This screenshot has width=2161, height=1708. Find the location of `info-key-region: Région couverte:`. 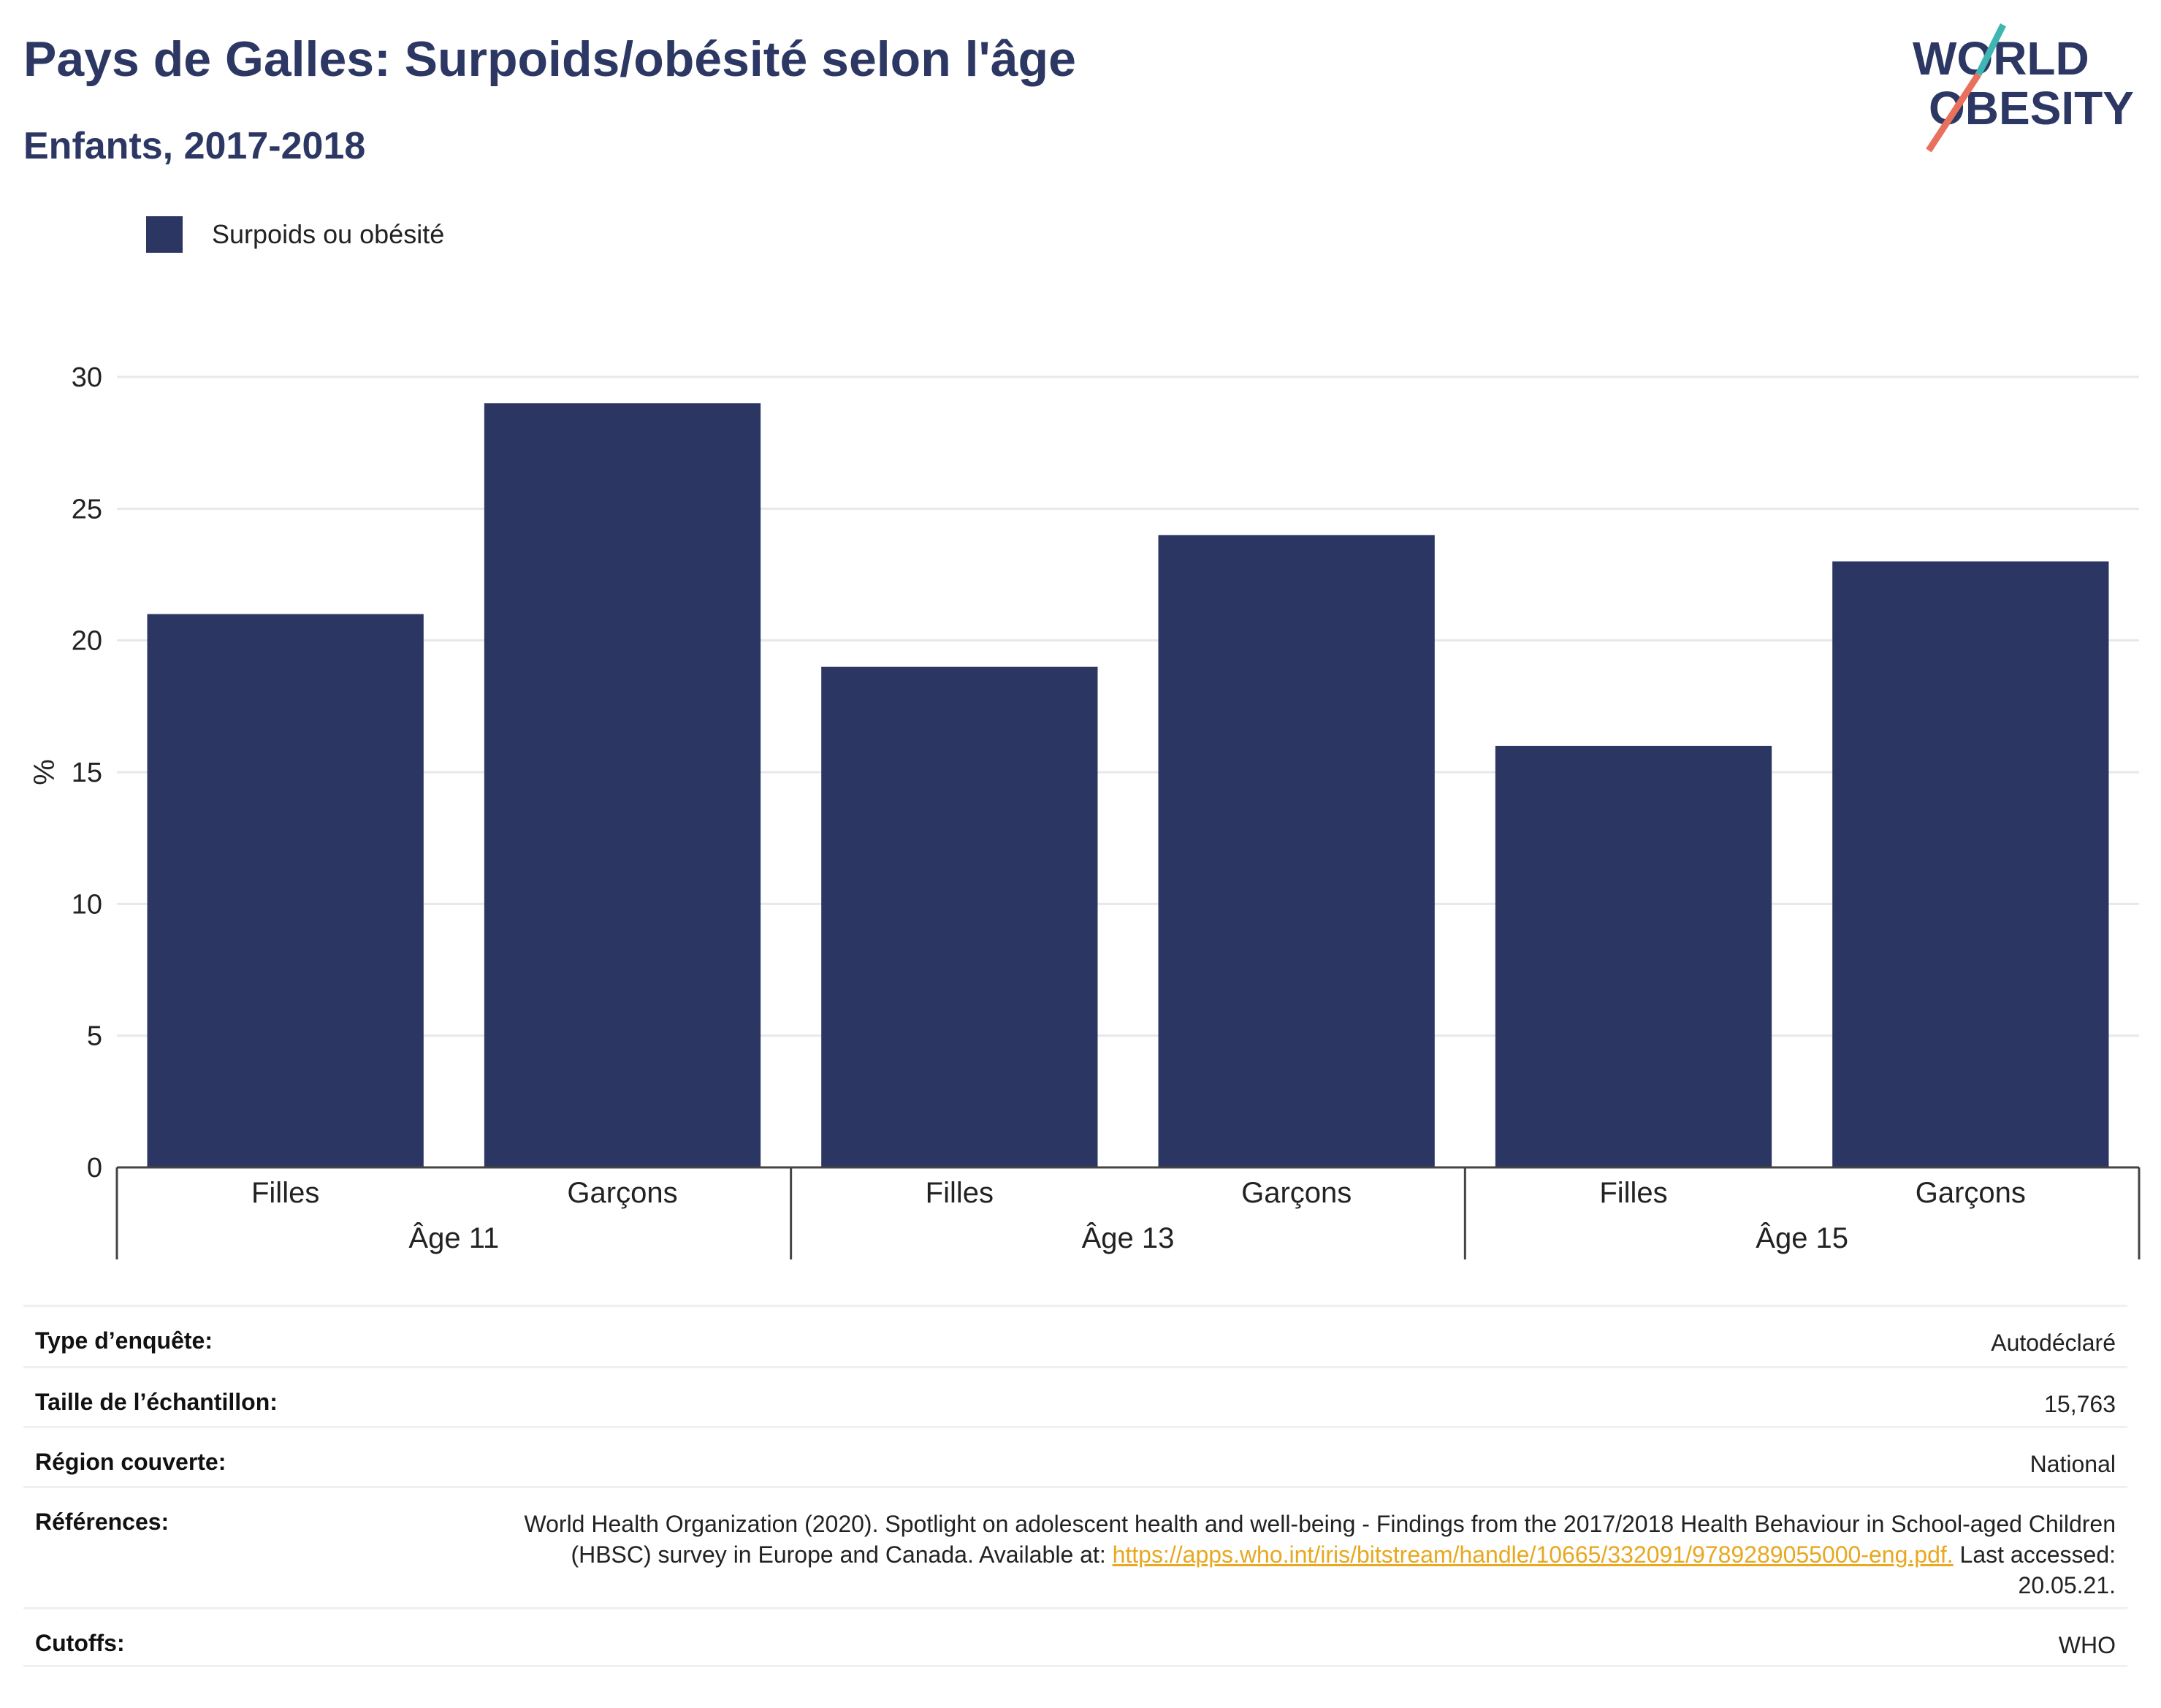

info-key-region: Région couverte: is located at coordinates (130, 1462).